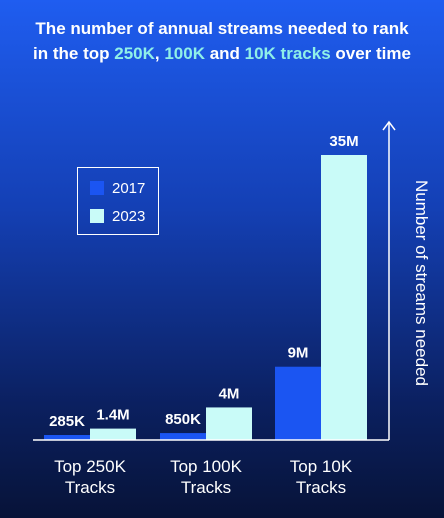  Describe the element at coordinates (97, 188) in the screenshot. I see `legend-swatch-2017` at that location.